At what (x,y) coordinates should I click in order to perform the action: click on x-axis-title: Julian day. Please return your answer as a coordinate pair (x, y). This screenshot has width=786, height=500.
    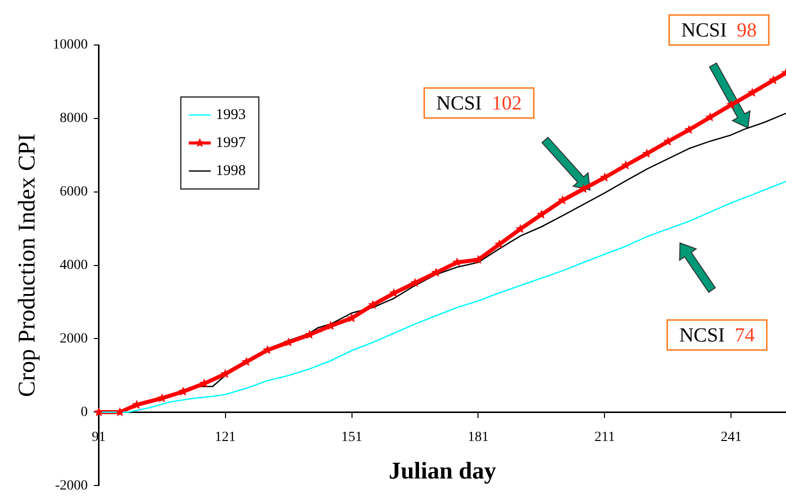
    Looking at the image, I should click on (442, 471).